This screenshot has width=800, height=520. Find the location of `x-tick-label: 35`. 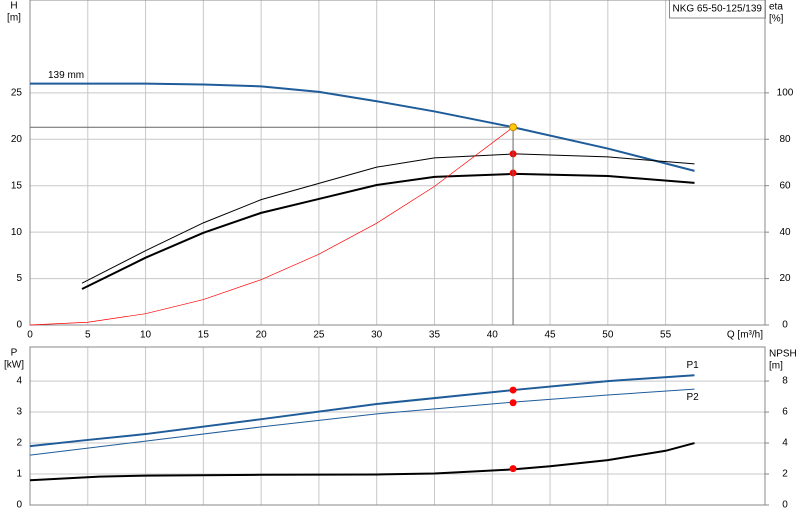

x-tick-label: 35 is located at coordinates (435, 335).